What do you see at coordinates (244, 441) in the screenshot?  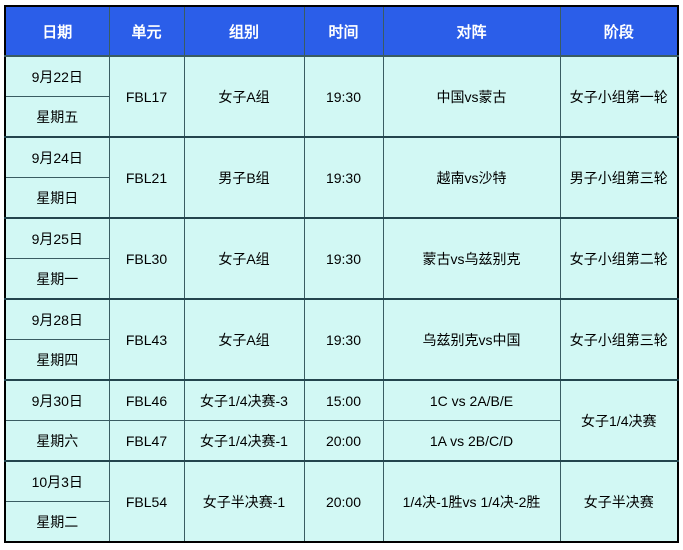 I see `group-cell: 女子1/4决赛-1` at bounding box center [244, 441].